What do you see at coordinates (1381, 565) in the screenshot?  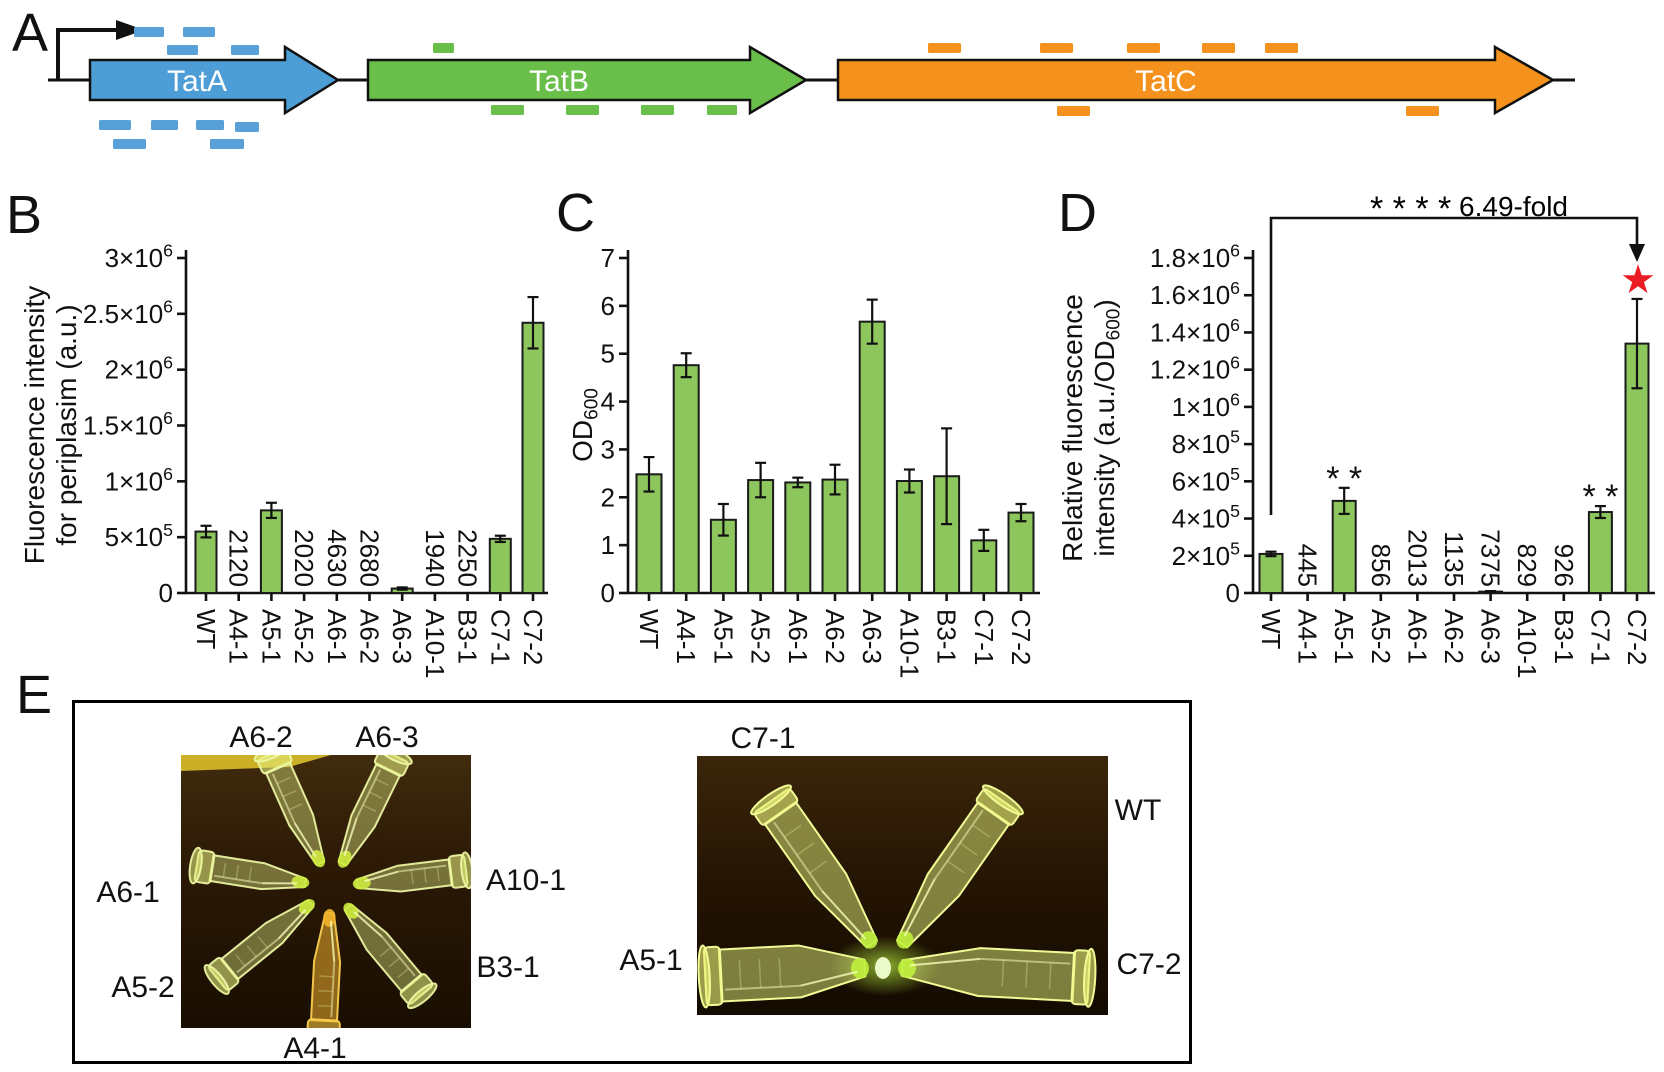 I see `count-label: 856` at bounding box center [1381, 565].